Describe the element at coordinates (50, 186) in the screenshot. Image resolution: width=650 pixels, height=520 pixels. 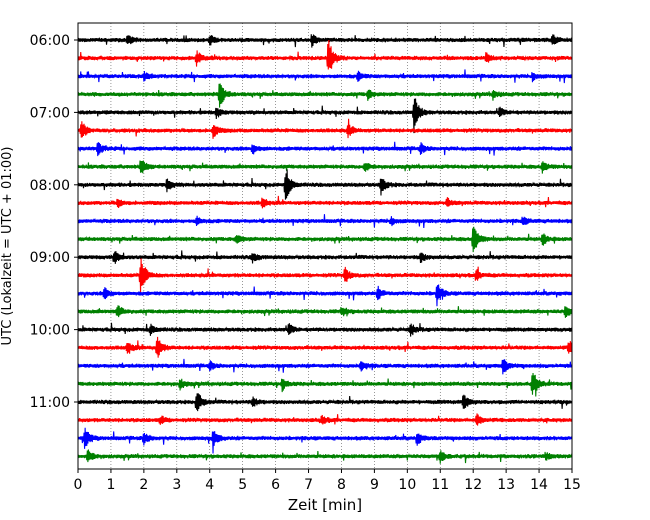
I see `y-tick-label: 08:00` at that location.